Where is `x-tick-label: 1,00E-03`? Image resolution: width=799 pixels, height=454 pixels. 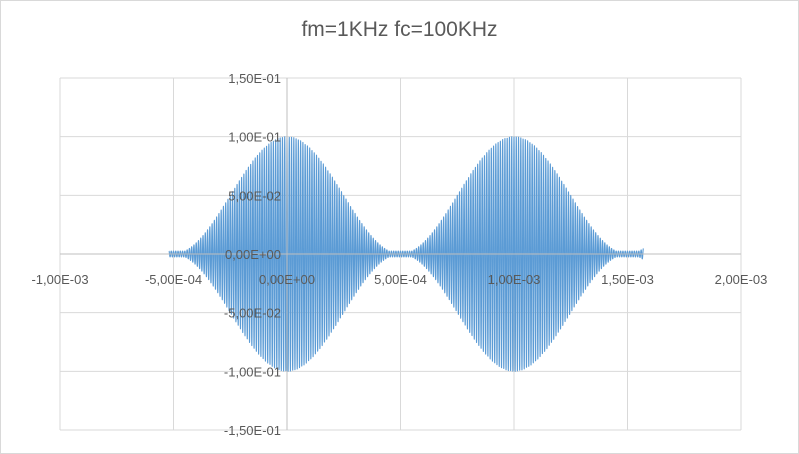
x-tick-label: 1,00E-03 is located at coordinates (514, 279).